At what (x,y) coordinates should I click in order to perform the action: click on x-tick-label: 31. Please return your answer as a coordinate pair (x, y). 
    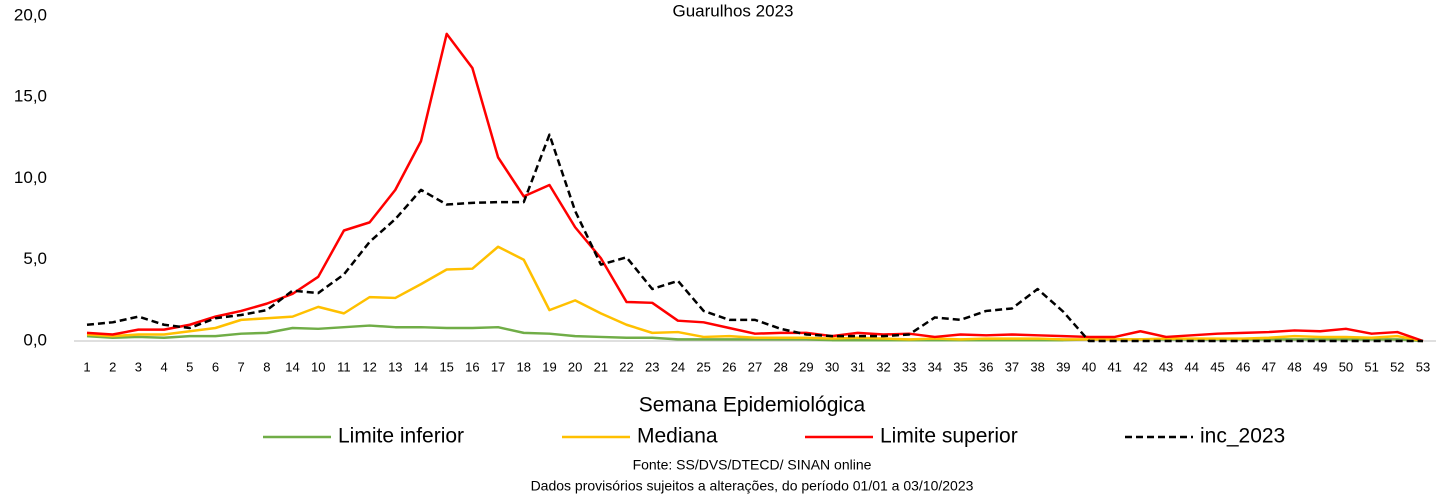
    Looking at the image, I should click on (858, 366).